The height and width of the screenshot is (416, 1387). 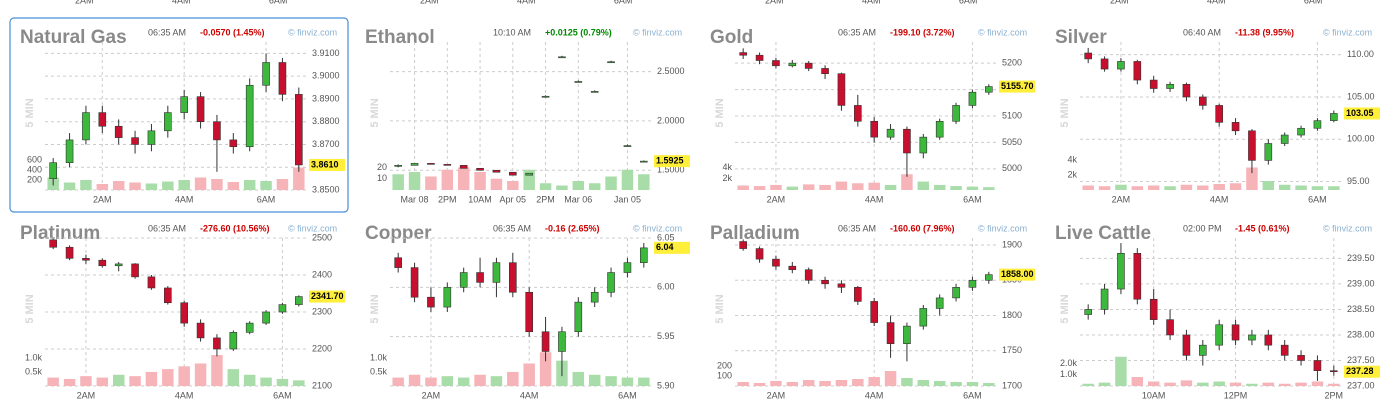 What do you see at coordinates (1103, 233) in the screenshot?
I see `title: Live Cattle` at bounding box center [1103, 233].